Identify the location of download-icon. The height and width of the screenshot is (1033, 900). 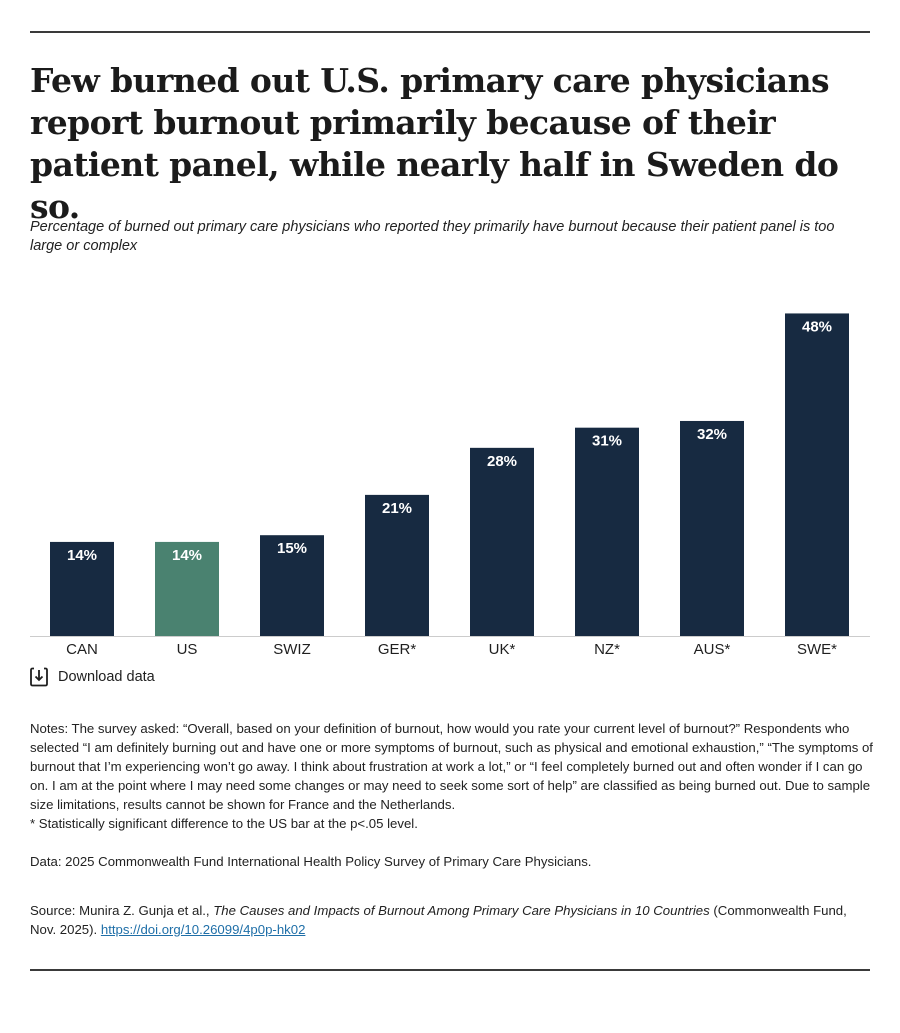
(39, 677).